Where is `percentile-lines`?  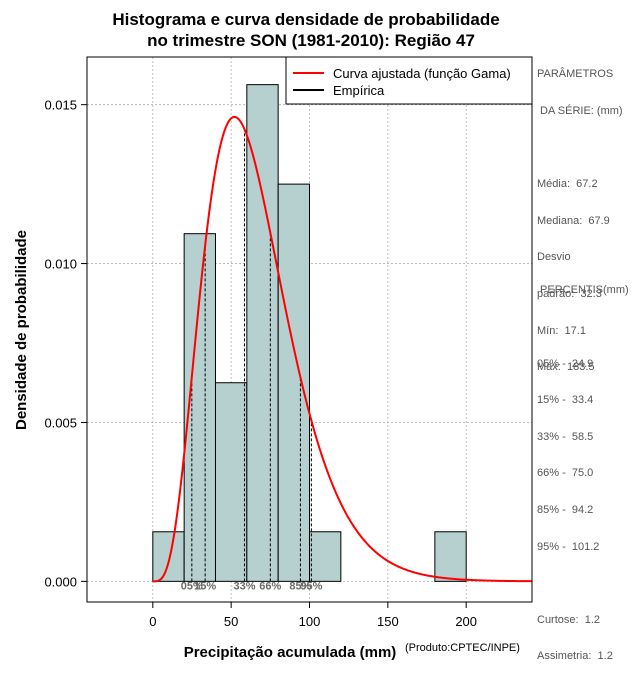
percentile-lines is located at coordinates (251, 355).